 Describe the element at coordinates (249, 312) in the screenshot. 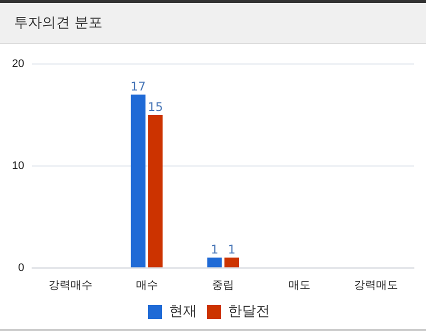

I see `legend-label: 한달전` at that location.